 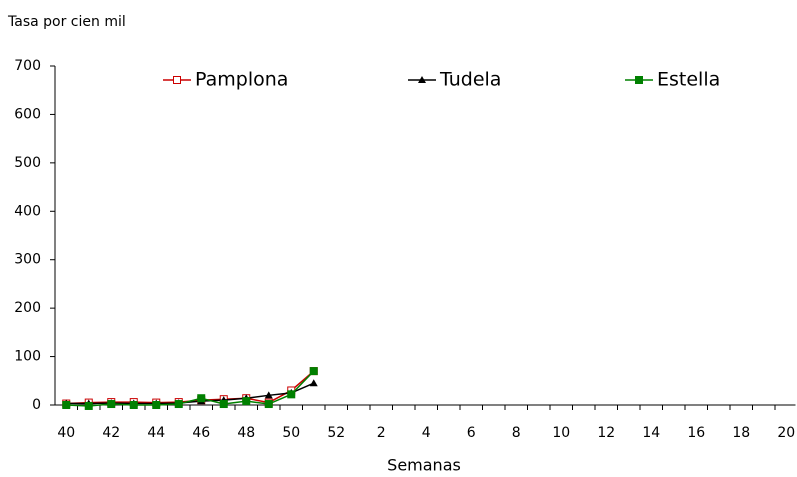 What do you see at coordinates (688, 80) in the screenshot?
I see `legend-label: Estella` at bounding box center [688, 80].